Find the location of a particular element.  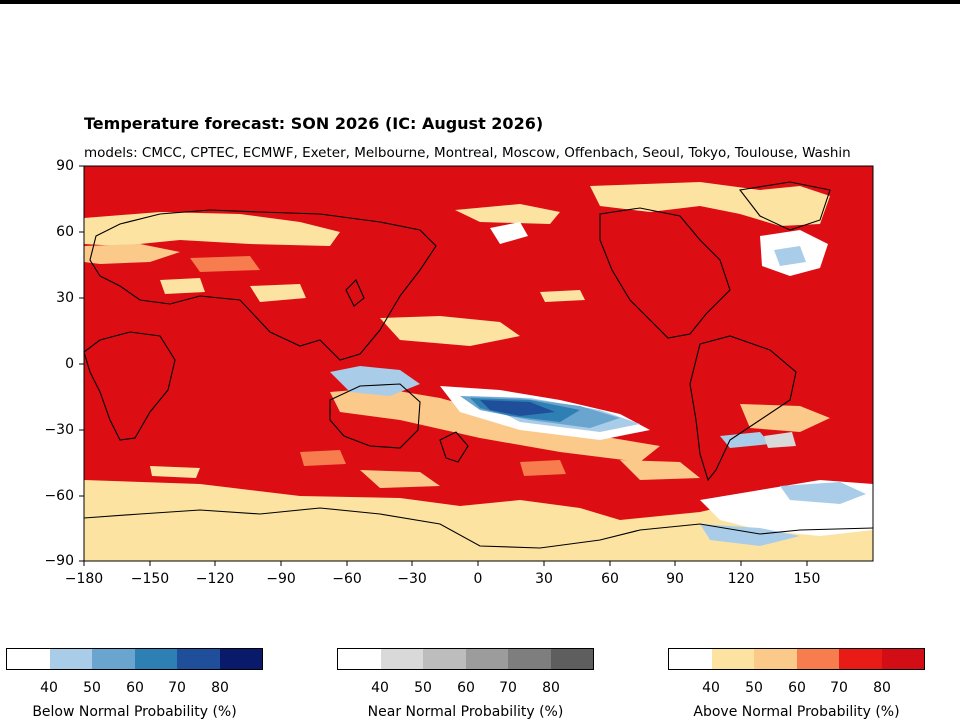

new-zealand-coastline is located at coordinates (454, 447).